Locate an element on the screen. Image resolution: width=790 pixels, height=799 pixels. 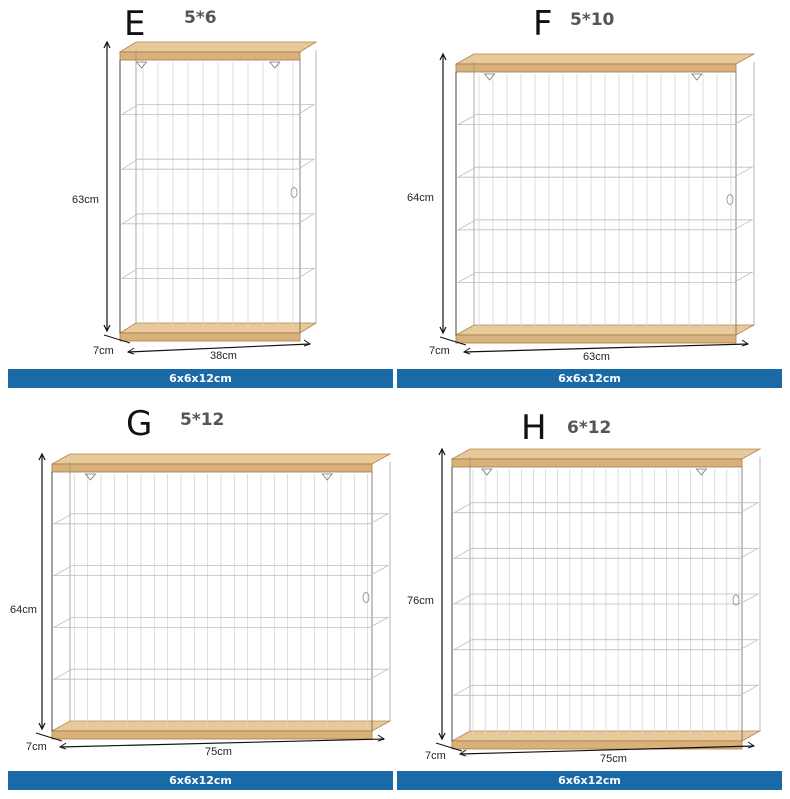
variant-letter: G is located at coordinates (139, 424).